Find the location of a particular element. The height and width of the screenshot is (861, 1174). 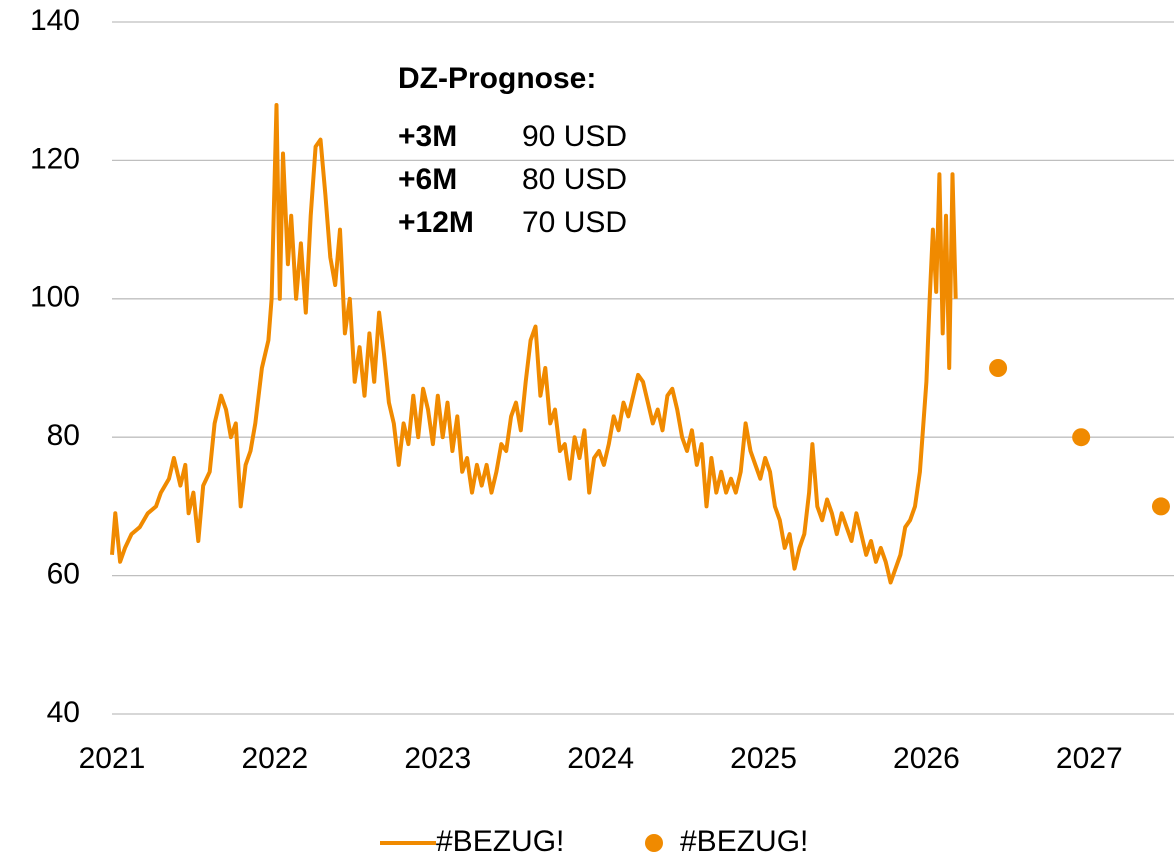

x-tick-label: 2023 is located at coordinates (437, 758).